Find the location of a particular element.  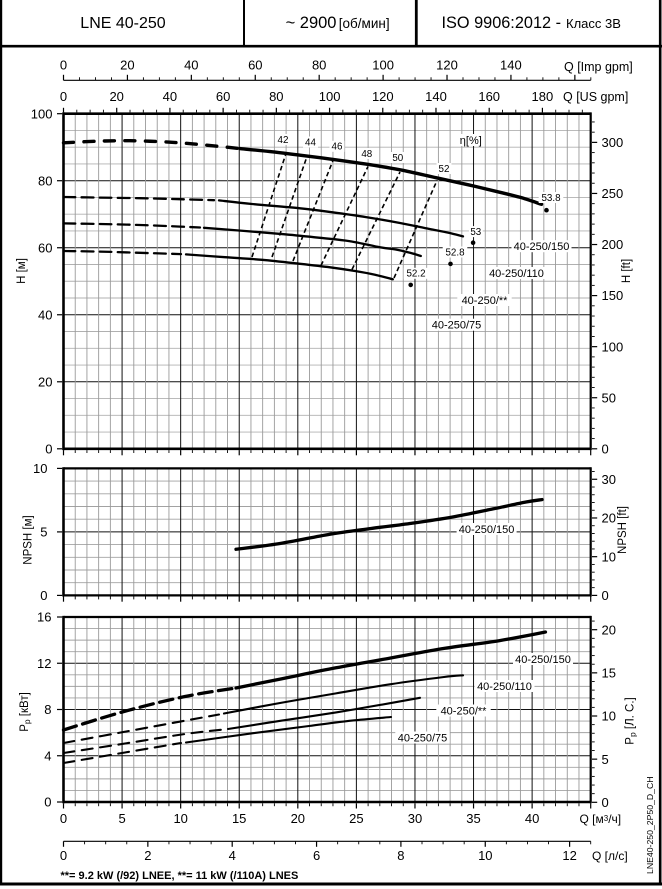

svg-text: 16 is located at coordinates (44, 617).